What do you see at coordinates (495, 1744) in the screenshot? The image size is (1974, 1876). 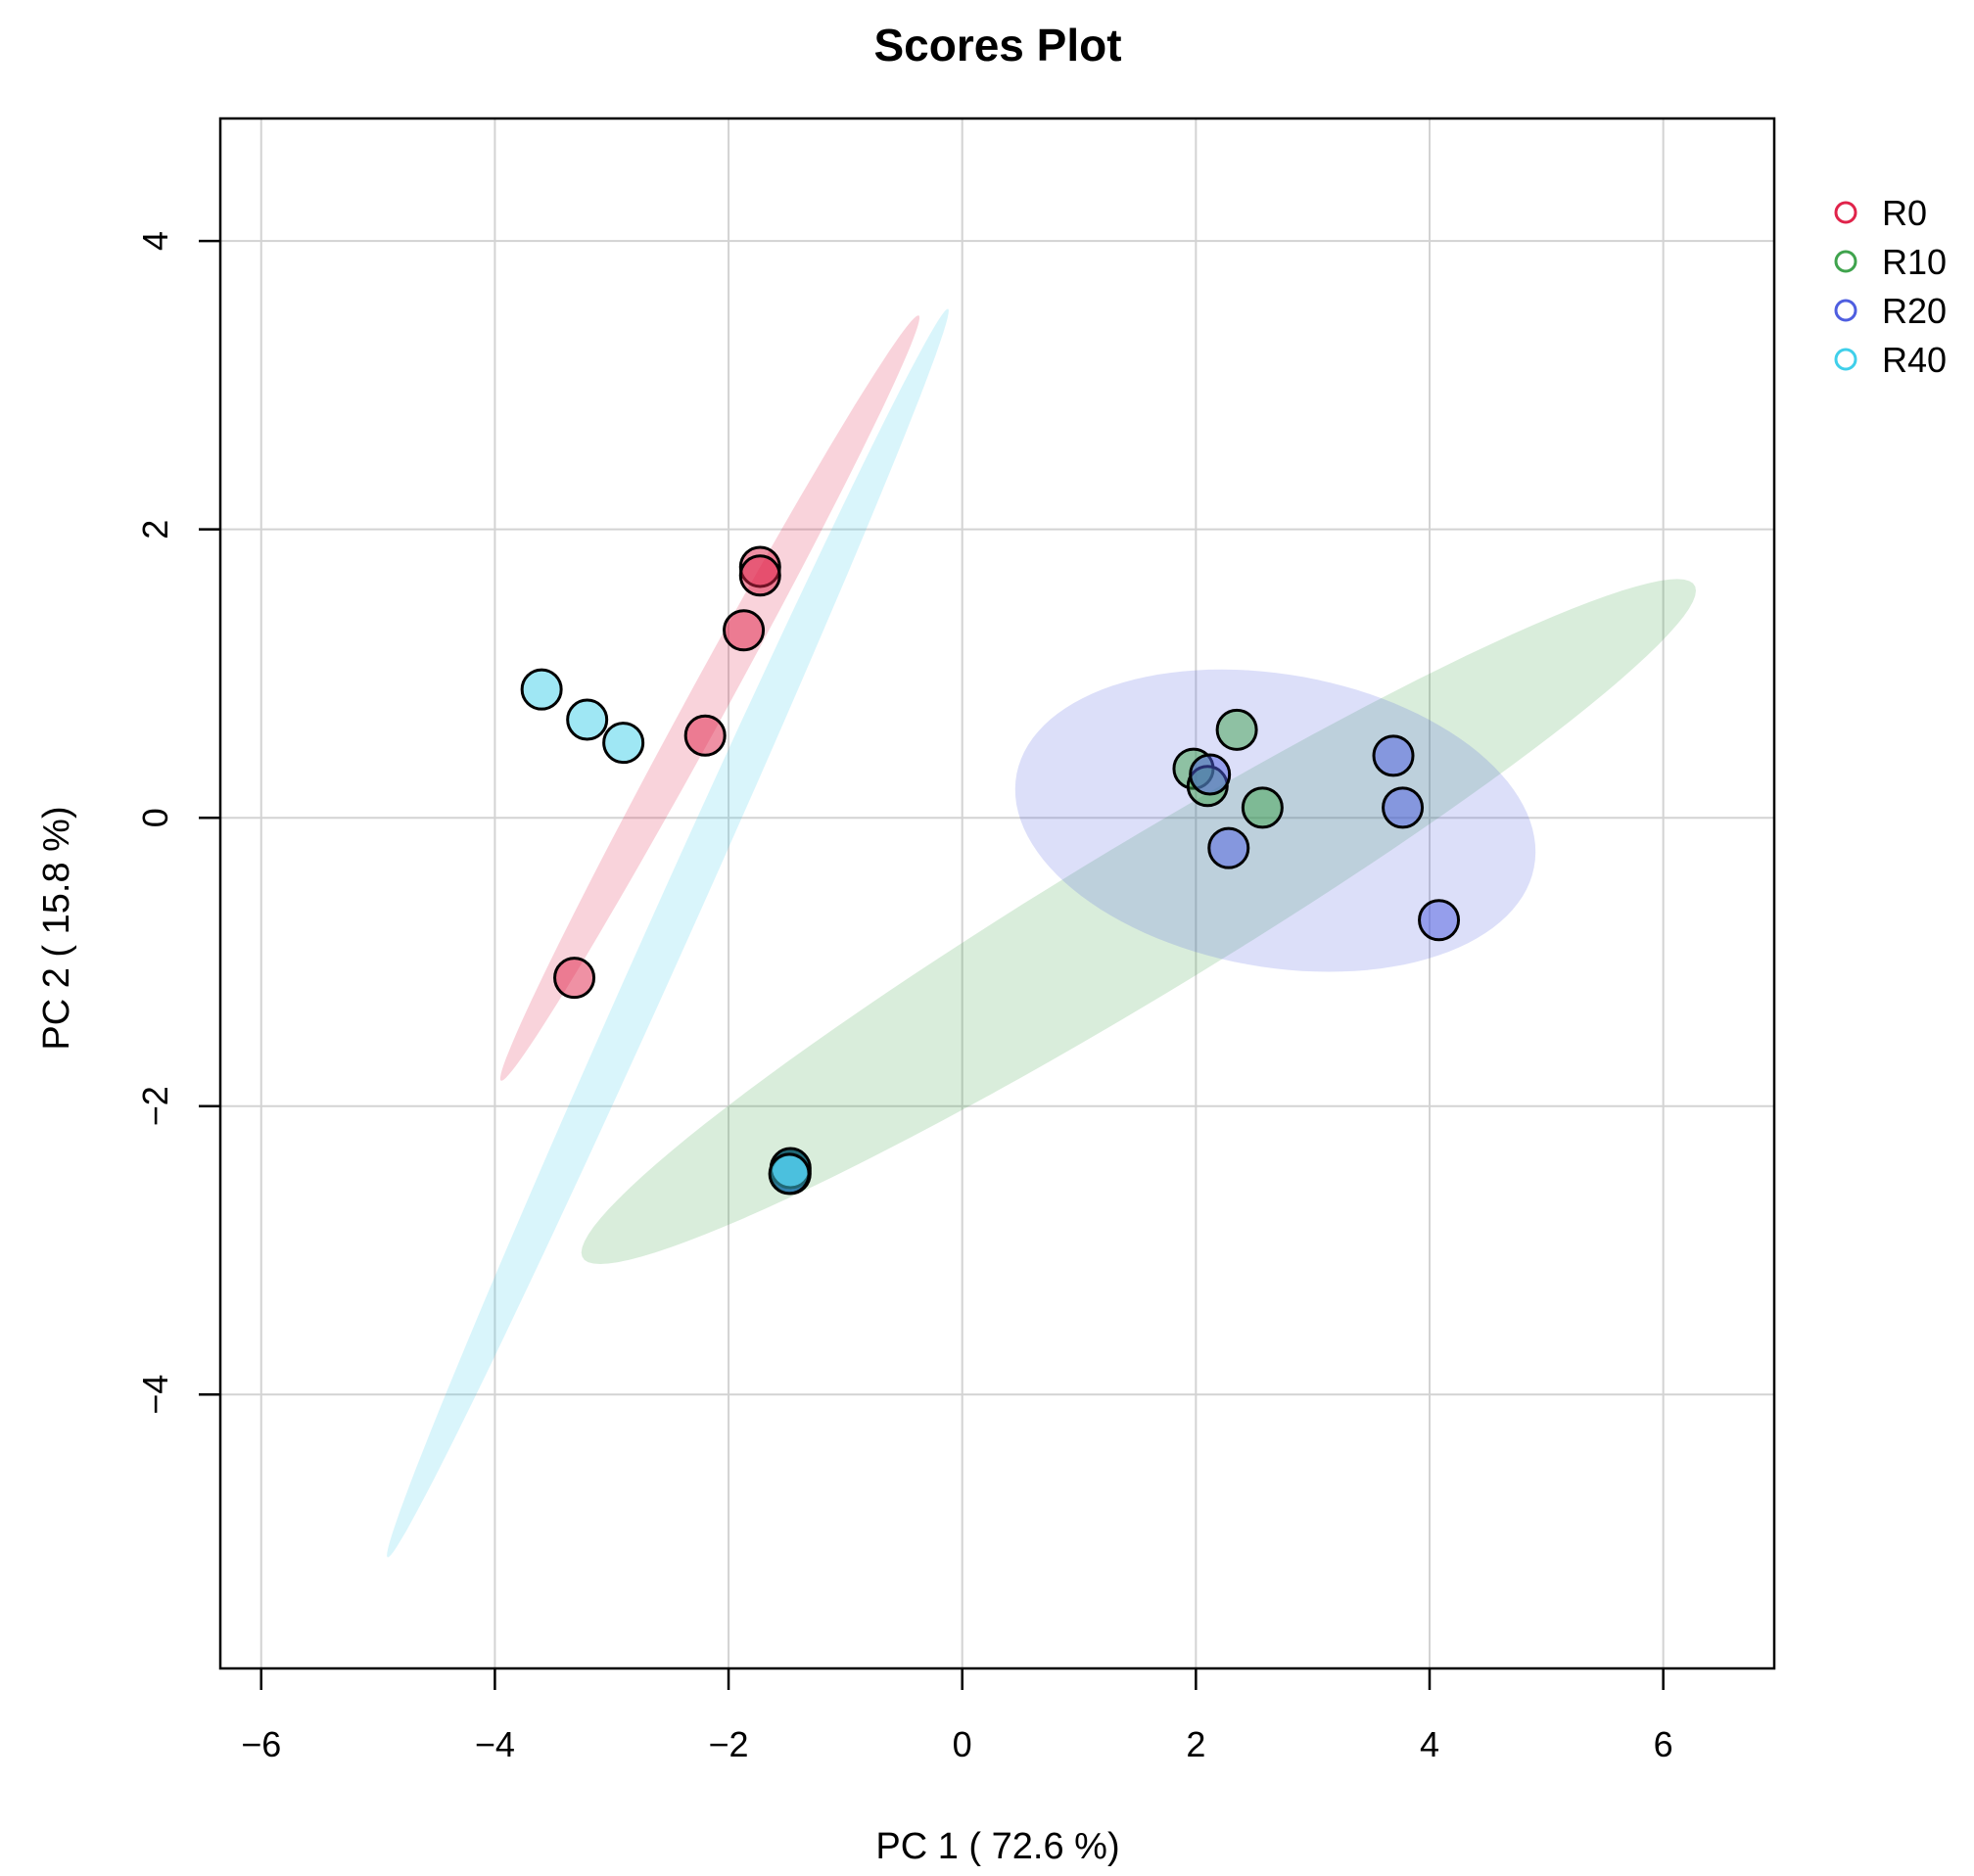 I see `x-tick-label: −4` at bounding box center [495, 1744].